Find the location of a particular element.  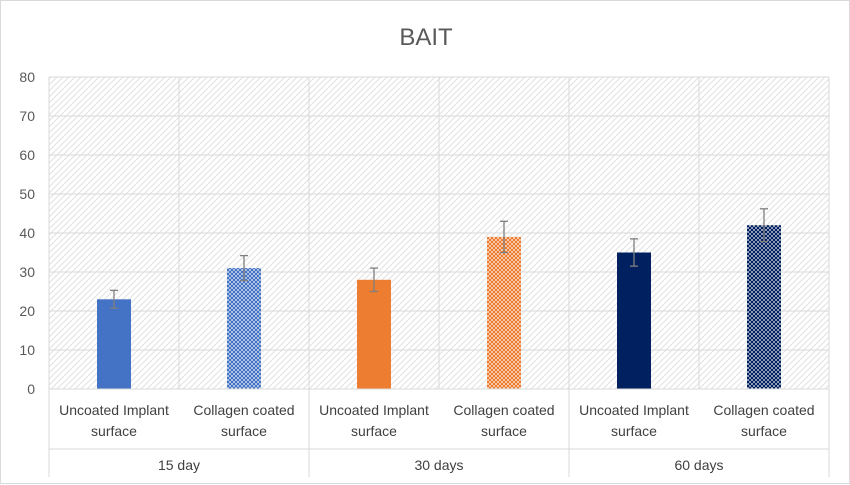

y-tick-label: 0 is located at coordinates (31, 389).